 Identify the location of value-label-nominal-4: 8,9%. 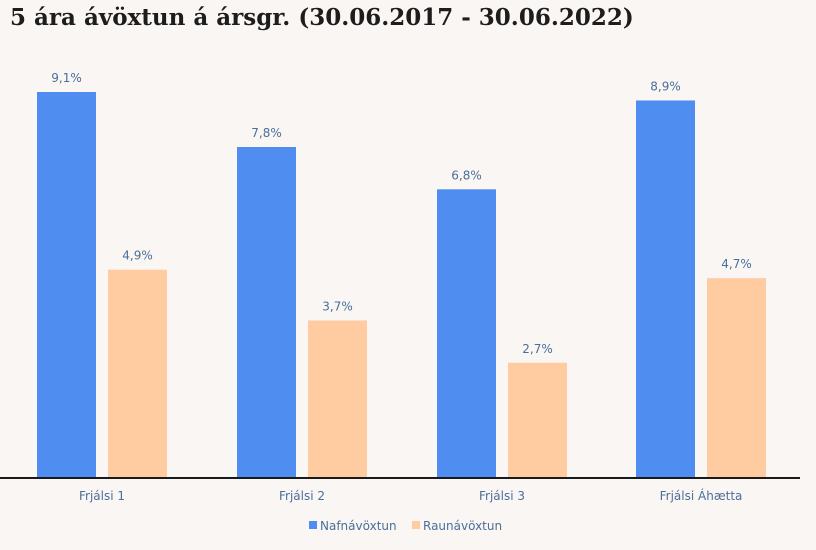
(665, 86).